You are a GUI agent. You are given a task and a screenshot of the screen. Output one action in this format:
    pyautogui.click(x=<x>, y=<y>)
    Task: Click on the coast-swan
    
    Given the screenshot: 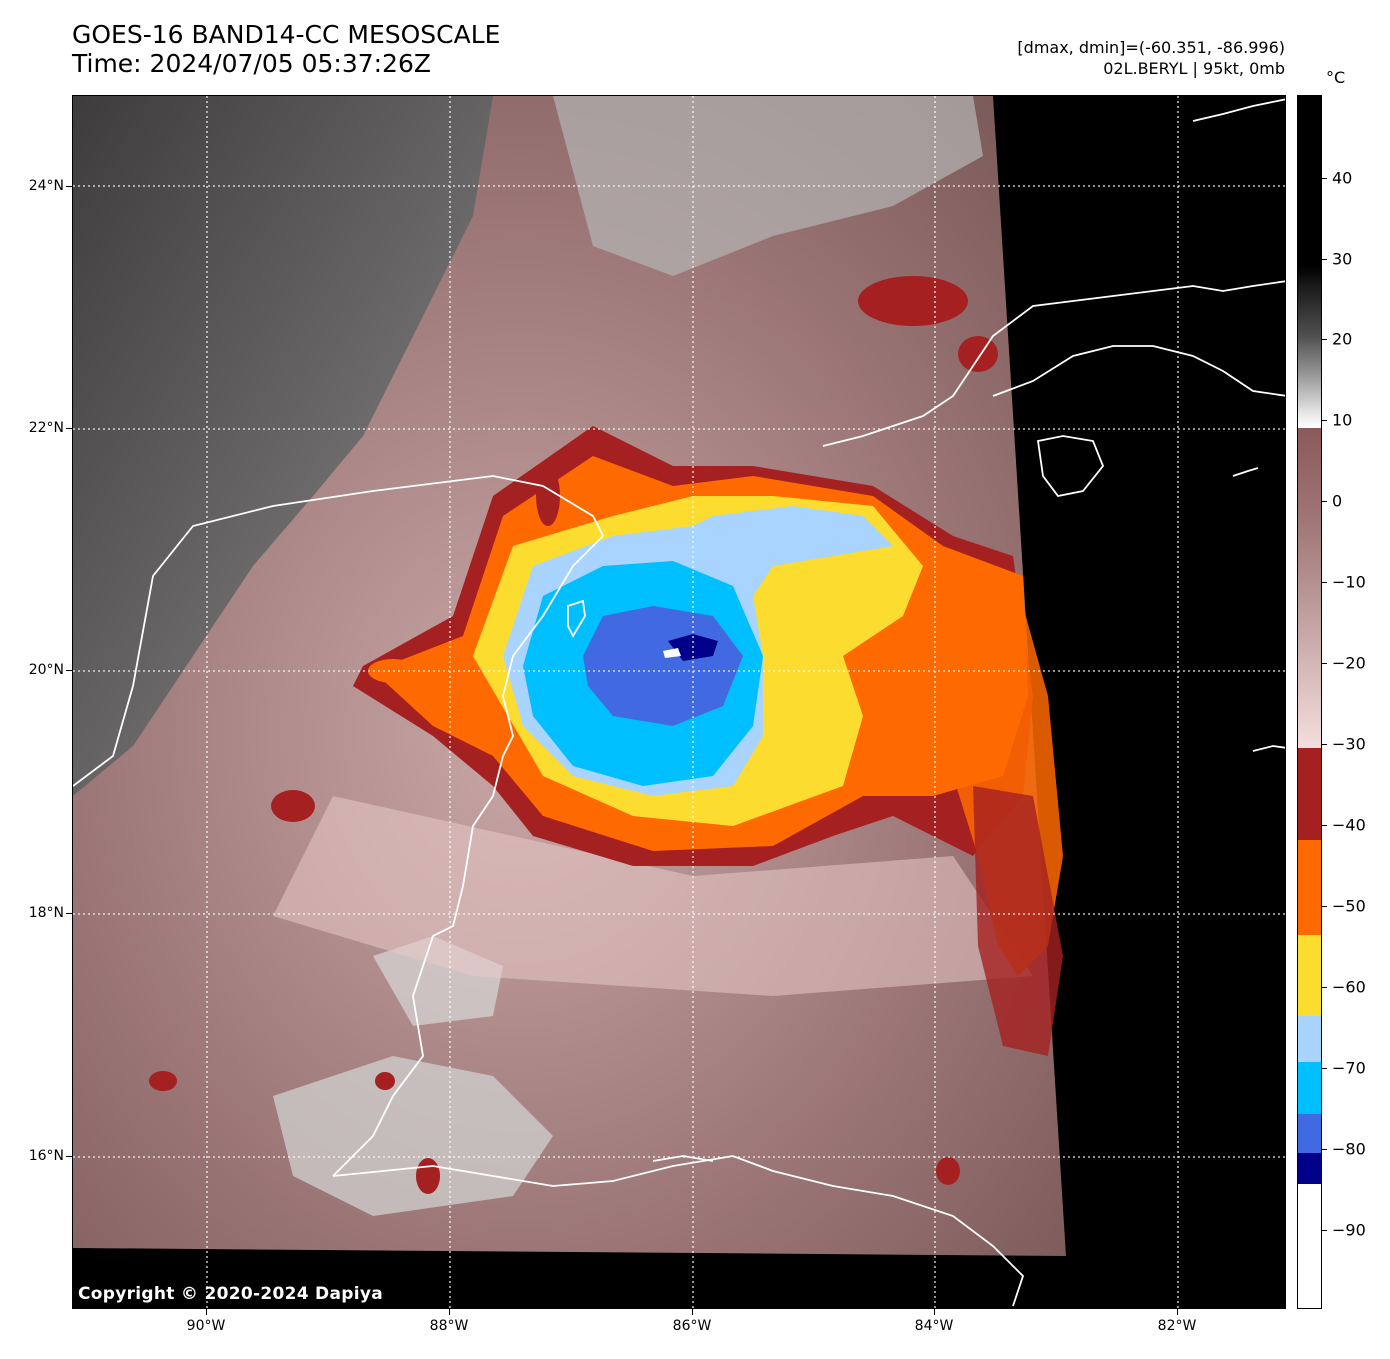 What is the action you would take?
    pyautogui.click(x=1268, y=748)
    